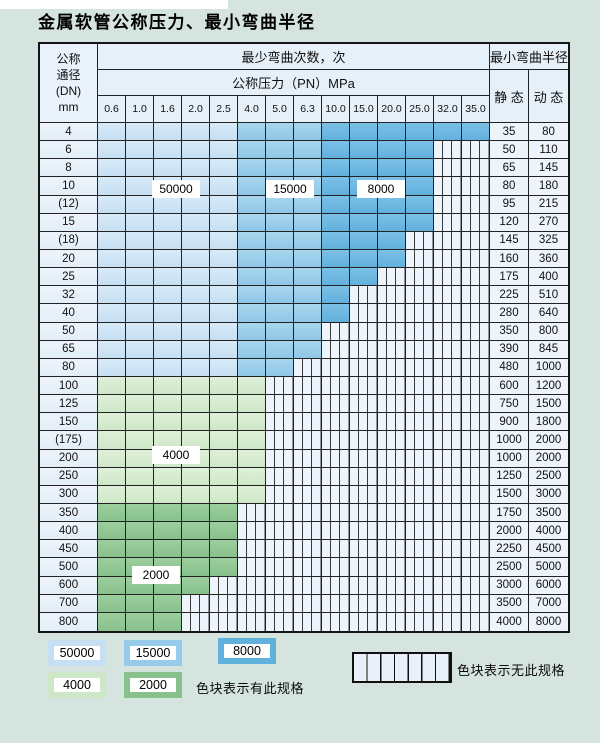  What do you see at coordinates (509, 259) in the screenshot?
I see `static-radius-cell: 160` at bounding box center [509, 259].